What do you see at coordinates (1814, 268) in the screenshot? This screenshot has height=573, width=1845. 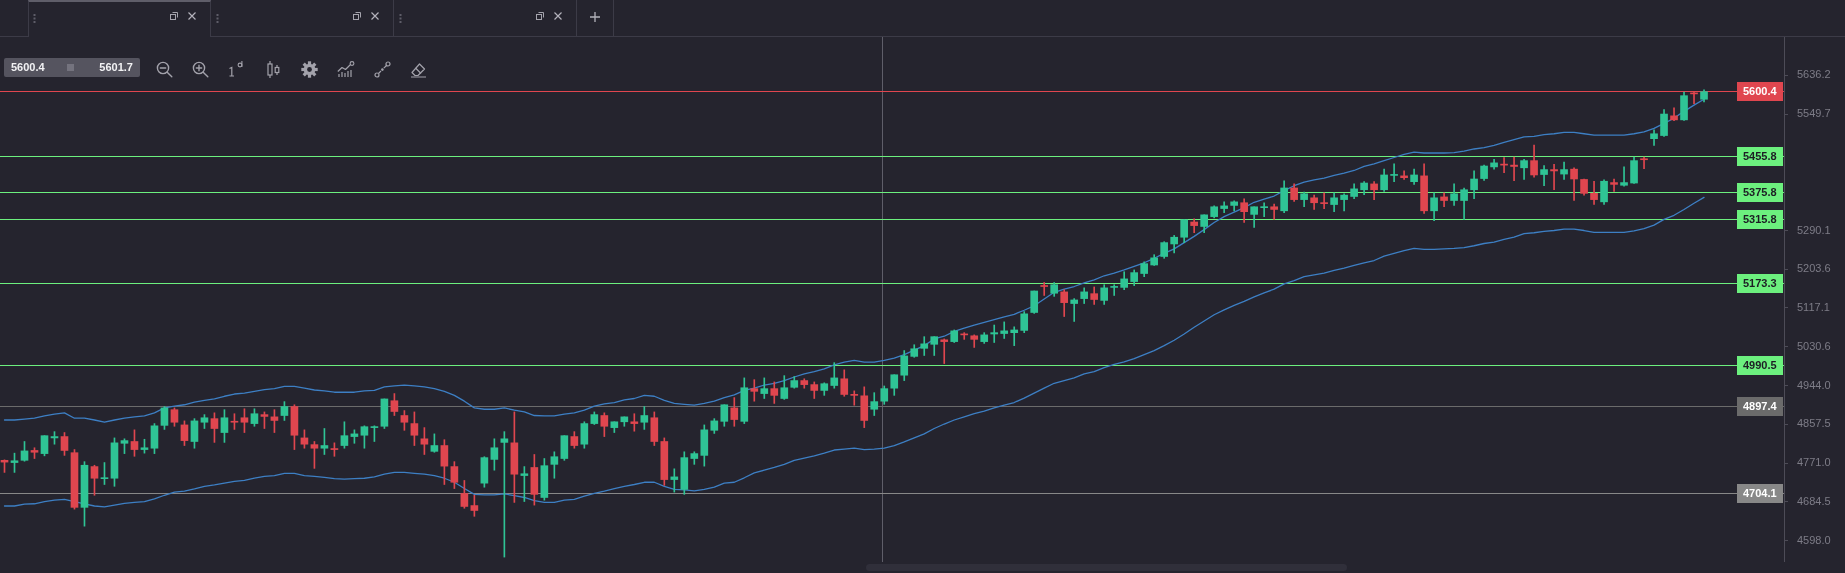 I see `y-tick-label: 5203.6` at bounding box center [1814, 268].